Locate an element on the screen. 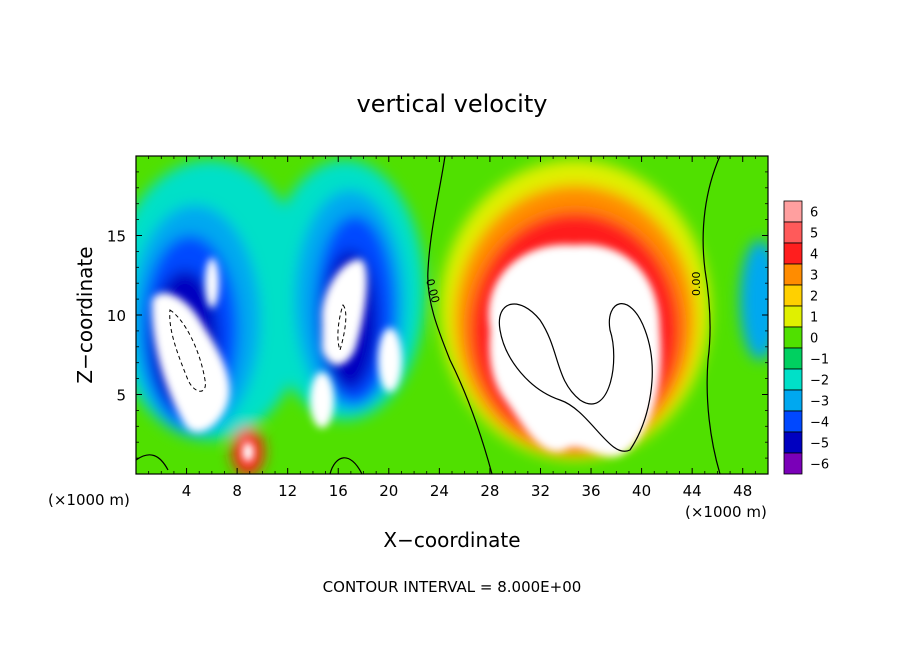 This screenshot has width=904, height=654. zero-contour-right is located at coordinates (711, 315).